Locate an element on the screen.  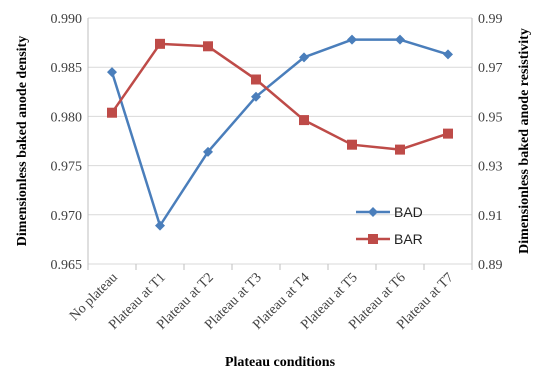
left-axis-ticks: 0.965 0.970 0.975 0.980 0.985 0.990 is located at coordinates (67, 142).